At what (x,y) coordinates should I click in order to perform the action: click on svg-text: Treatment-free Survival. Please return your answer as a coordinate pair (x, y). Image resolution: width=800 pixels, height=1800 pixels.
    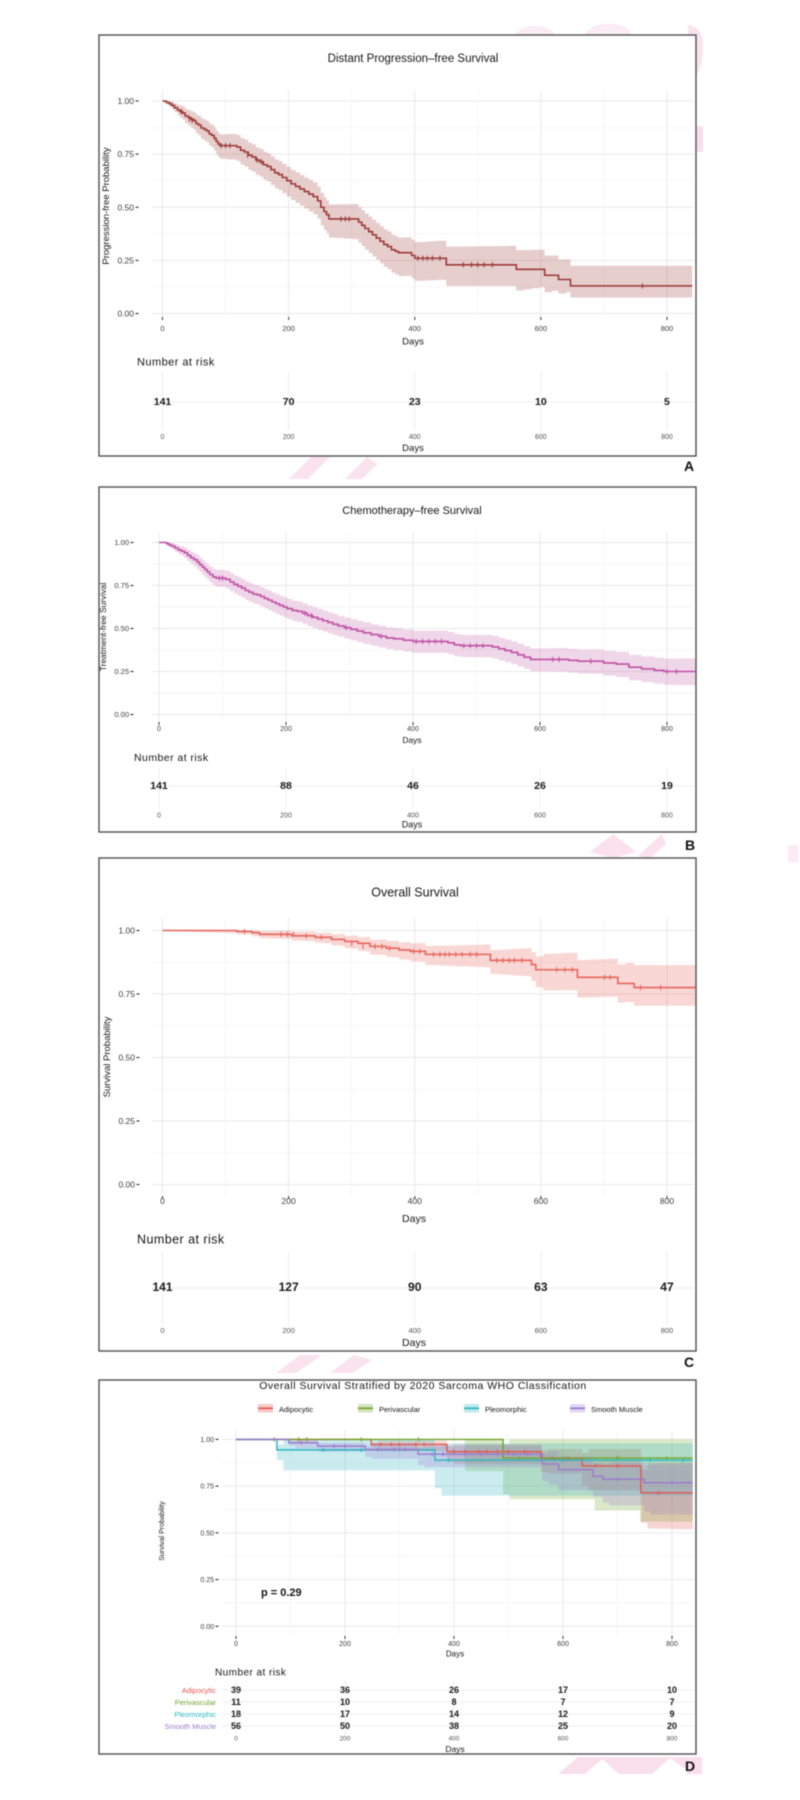
    Looking at the image, I should click on (103, 627).